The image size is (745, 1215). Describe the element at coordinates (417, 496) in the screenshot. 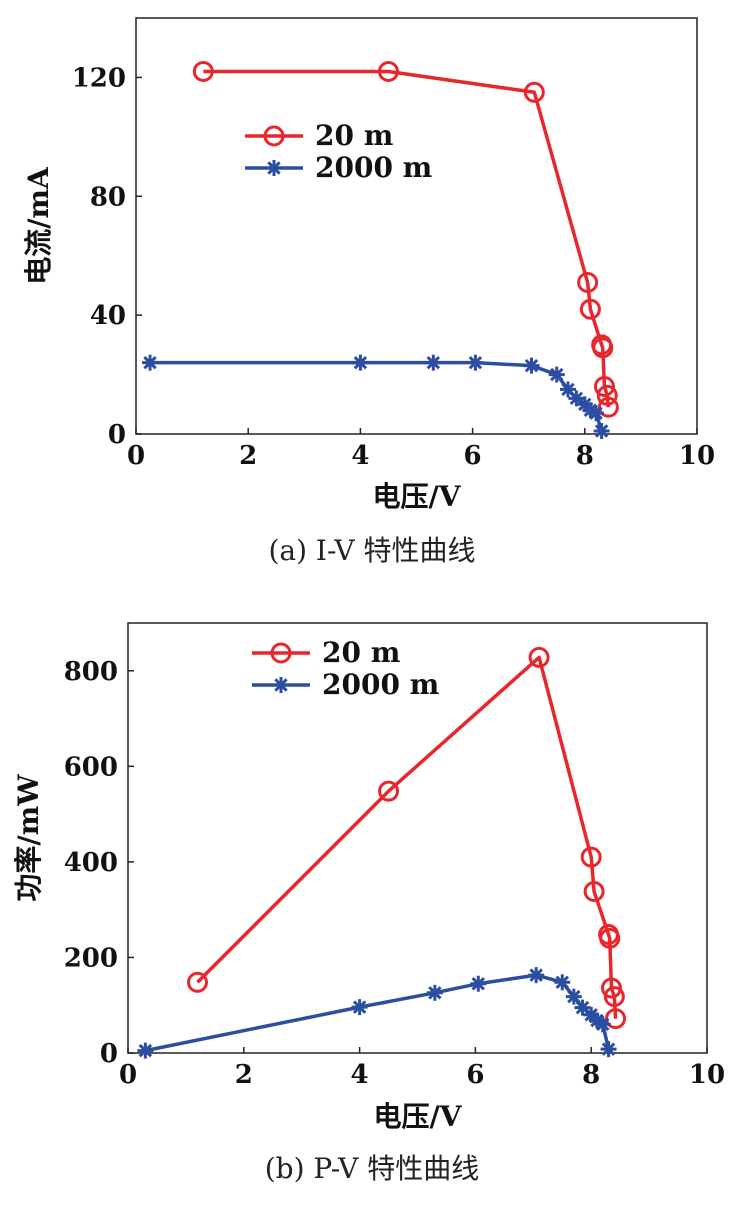

I see `x-axis-label: 电压/V` at that location.